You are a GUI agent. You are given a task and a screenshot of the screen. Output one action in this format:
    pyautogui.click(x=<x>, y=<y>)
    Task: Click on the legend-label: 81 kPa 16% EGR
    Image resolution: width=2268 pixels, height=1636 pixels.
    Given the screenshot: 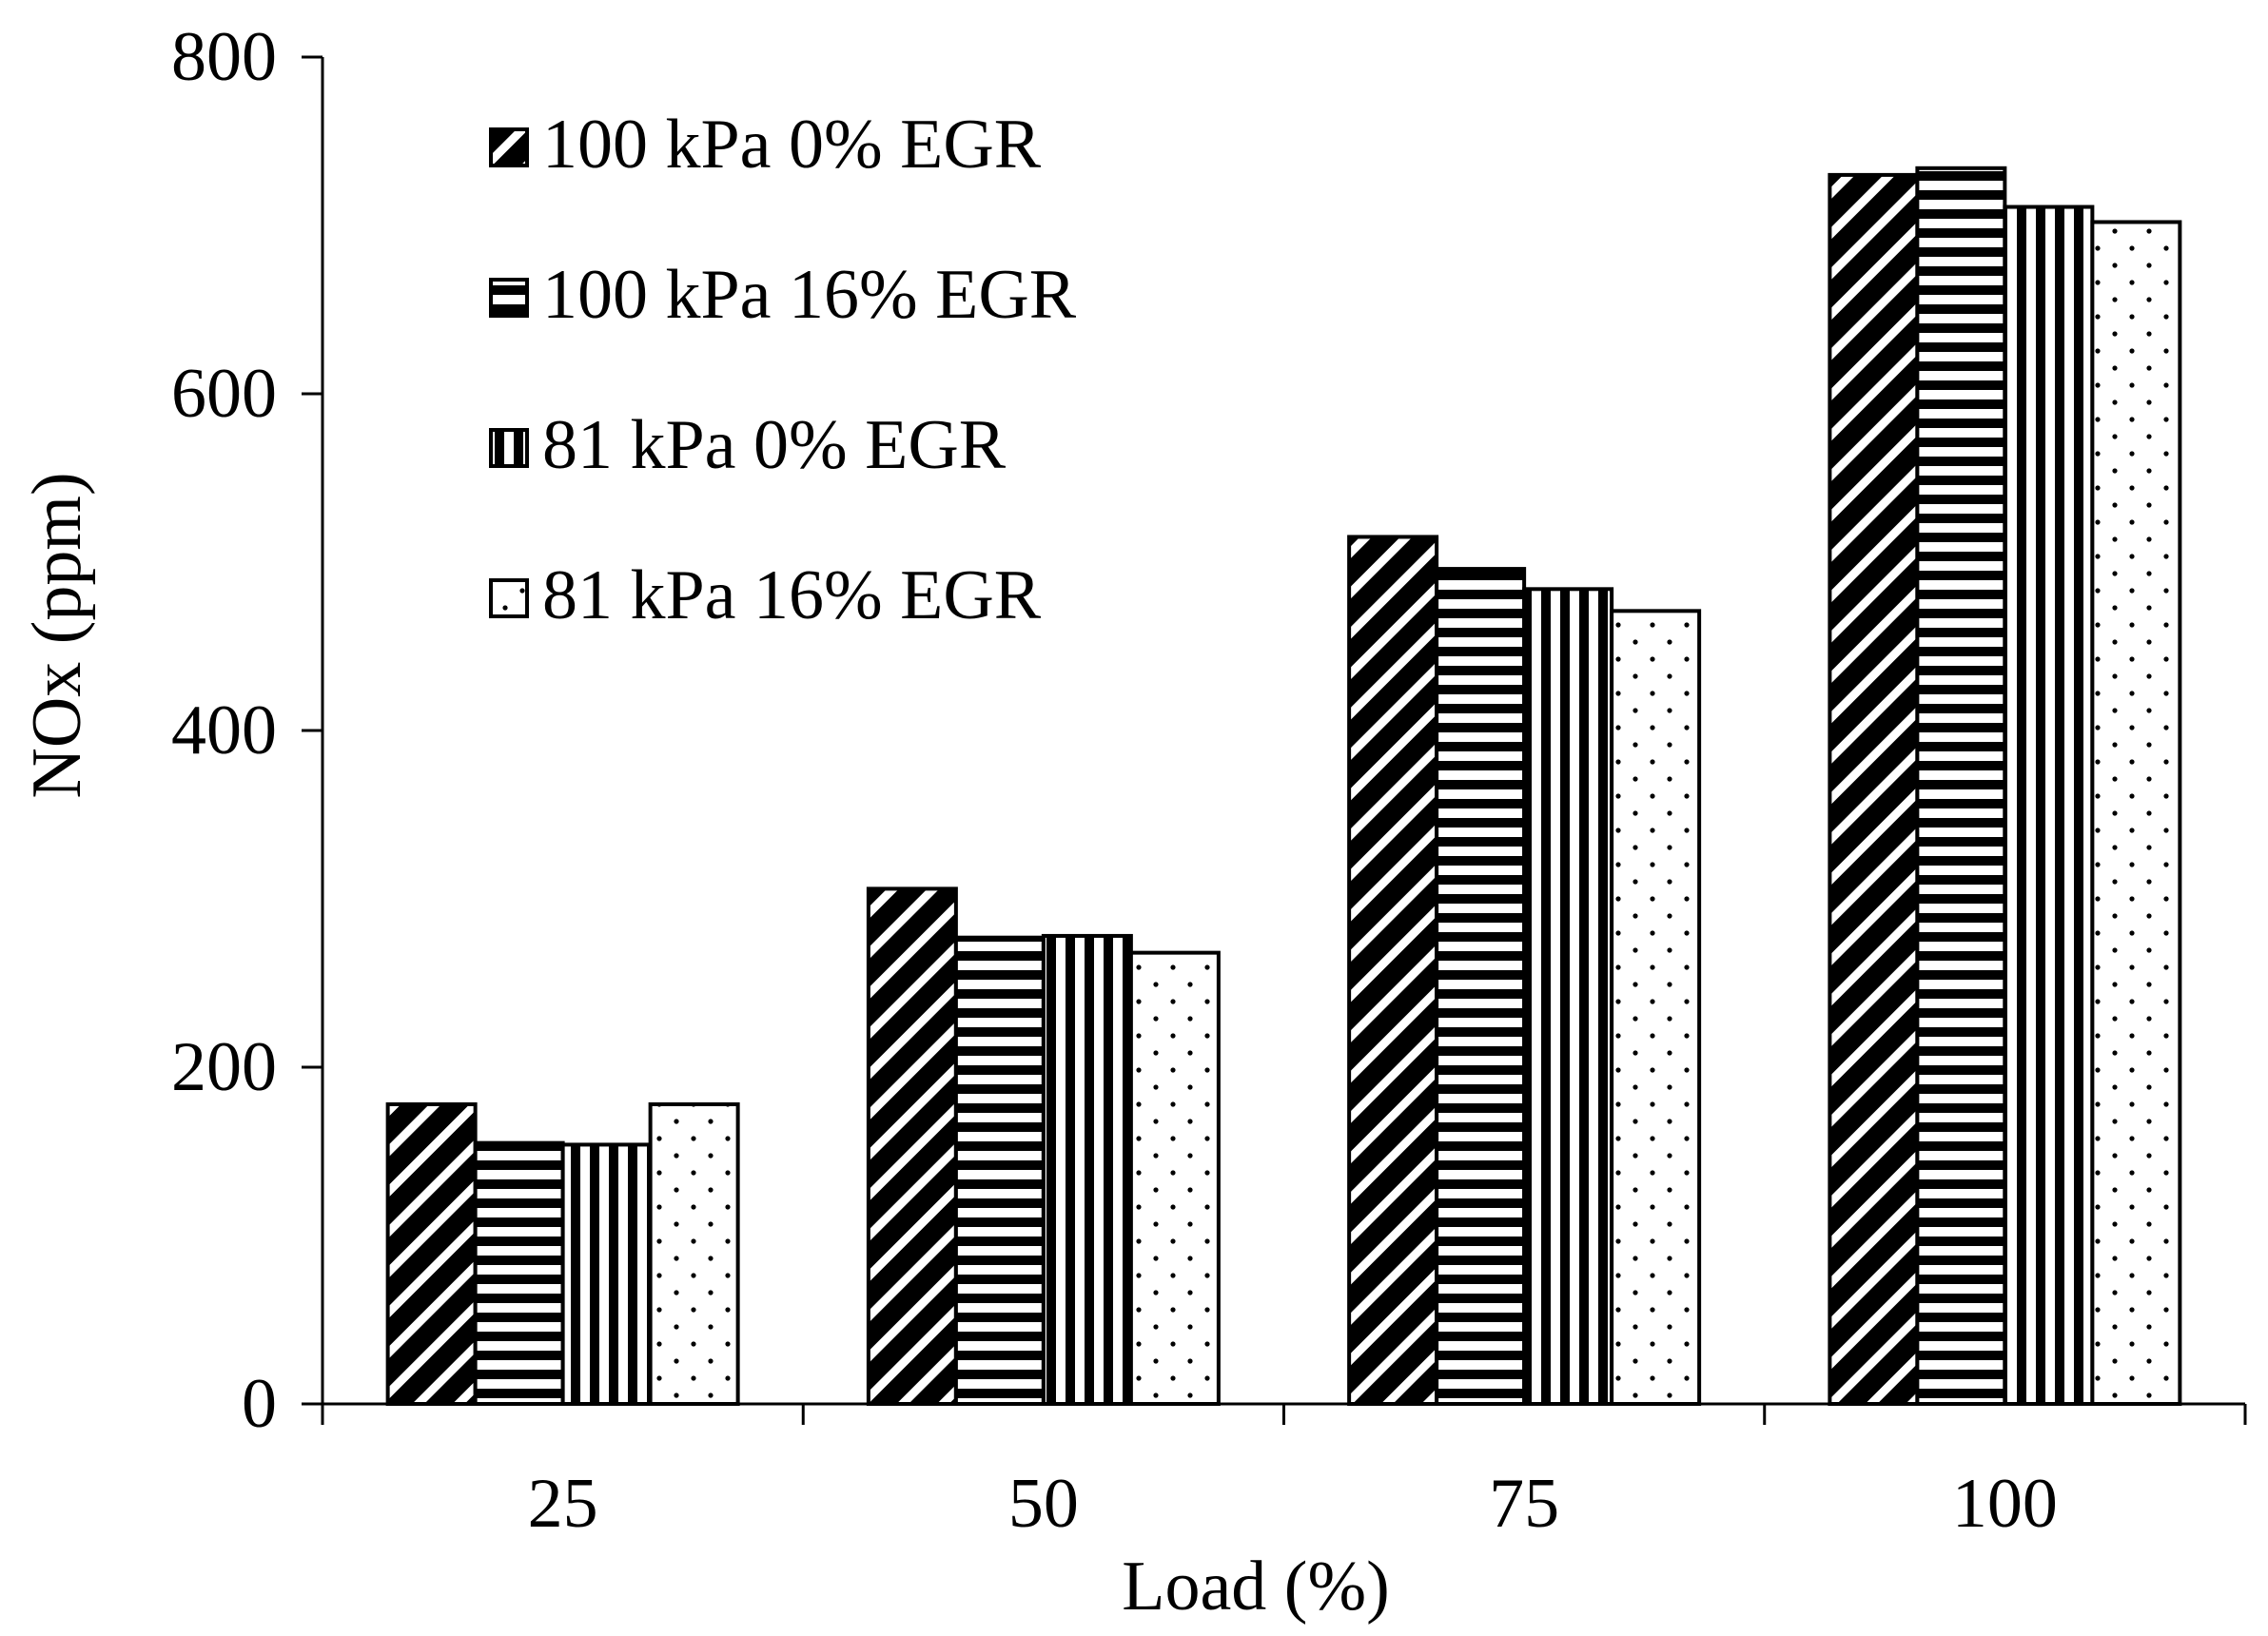 What is the action you would take?
    pyautogui.click(x=792, y=595)
    